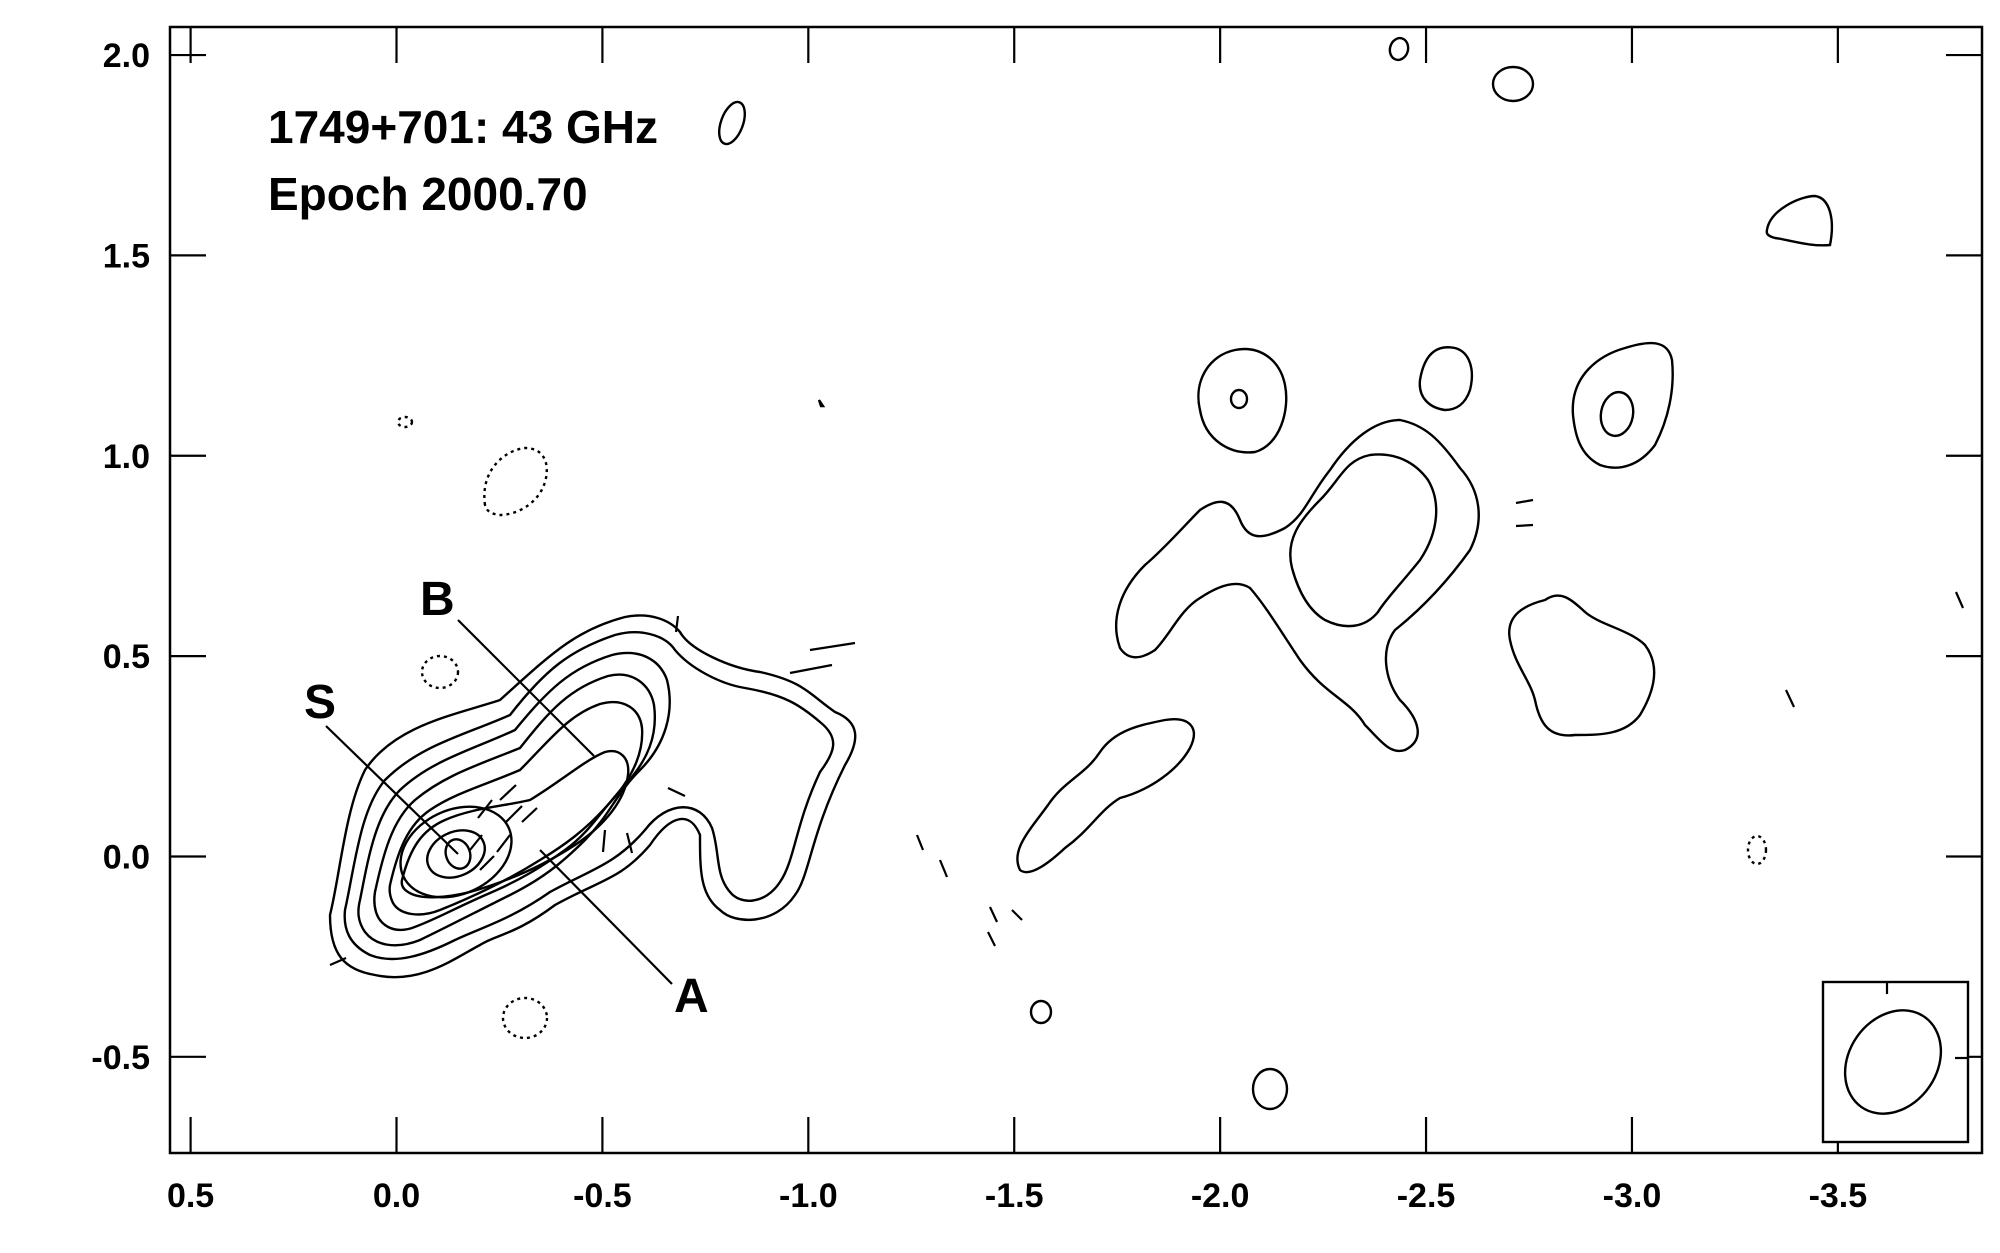 Image resolution: width=2000 pixels, height=1253 pixels. Describe the element at coordinates (463, 127) in the screenshot. I see `chart-title: 1749+701: 43 GHz` at that location.